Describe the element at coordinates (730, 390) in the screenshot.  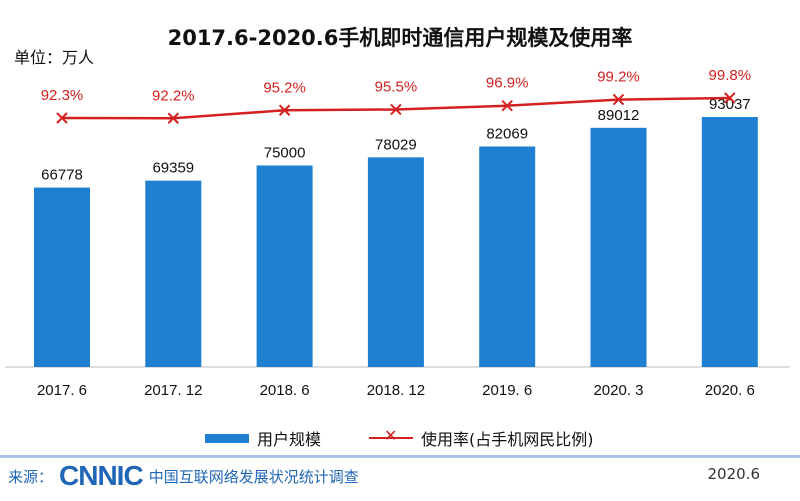
I see `x-tick-label: 2020. 6` at that location.